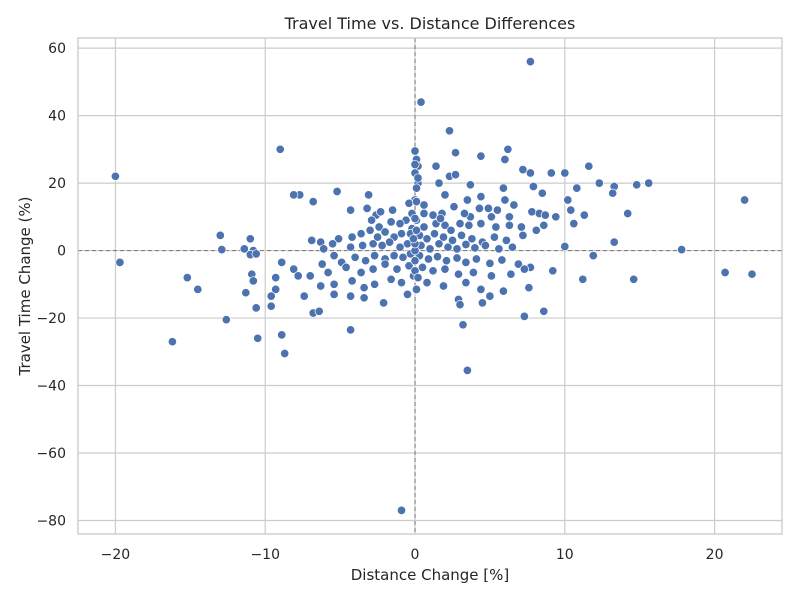 The height and width of the screenshot is (600, 800). What do you see at coordinates (51, 319) in the screenshot?
I see `y-tick-label: −20` at bounding box center [51, 319].